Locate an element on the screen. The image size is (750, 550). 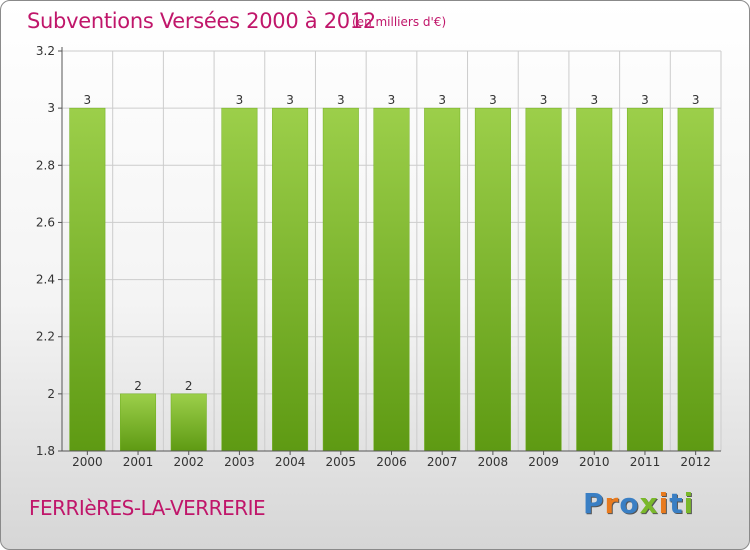
data-label-2010: 3 is located at coordinates (594, 100).